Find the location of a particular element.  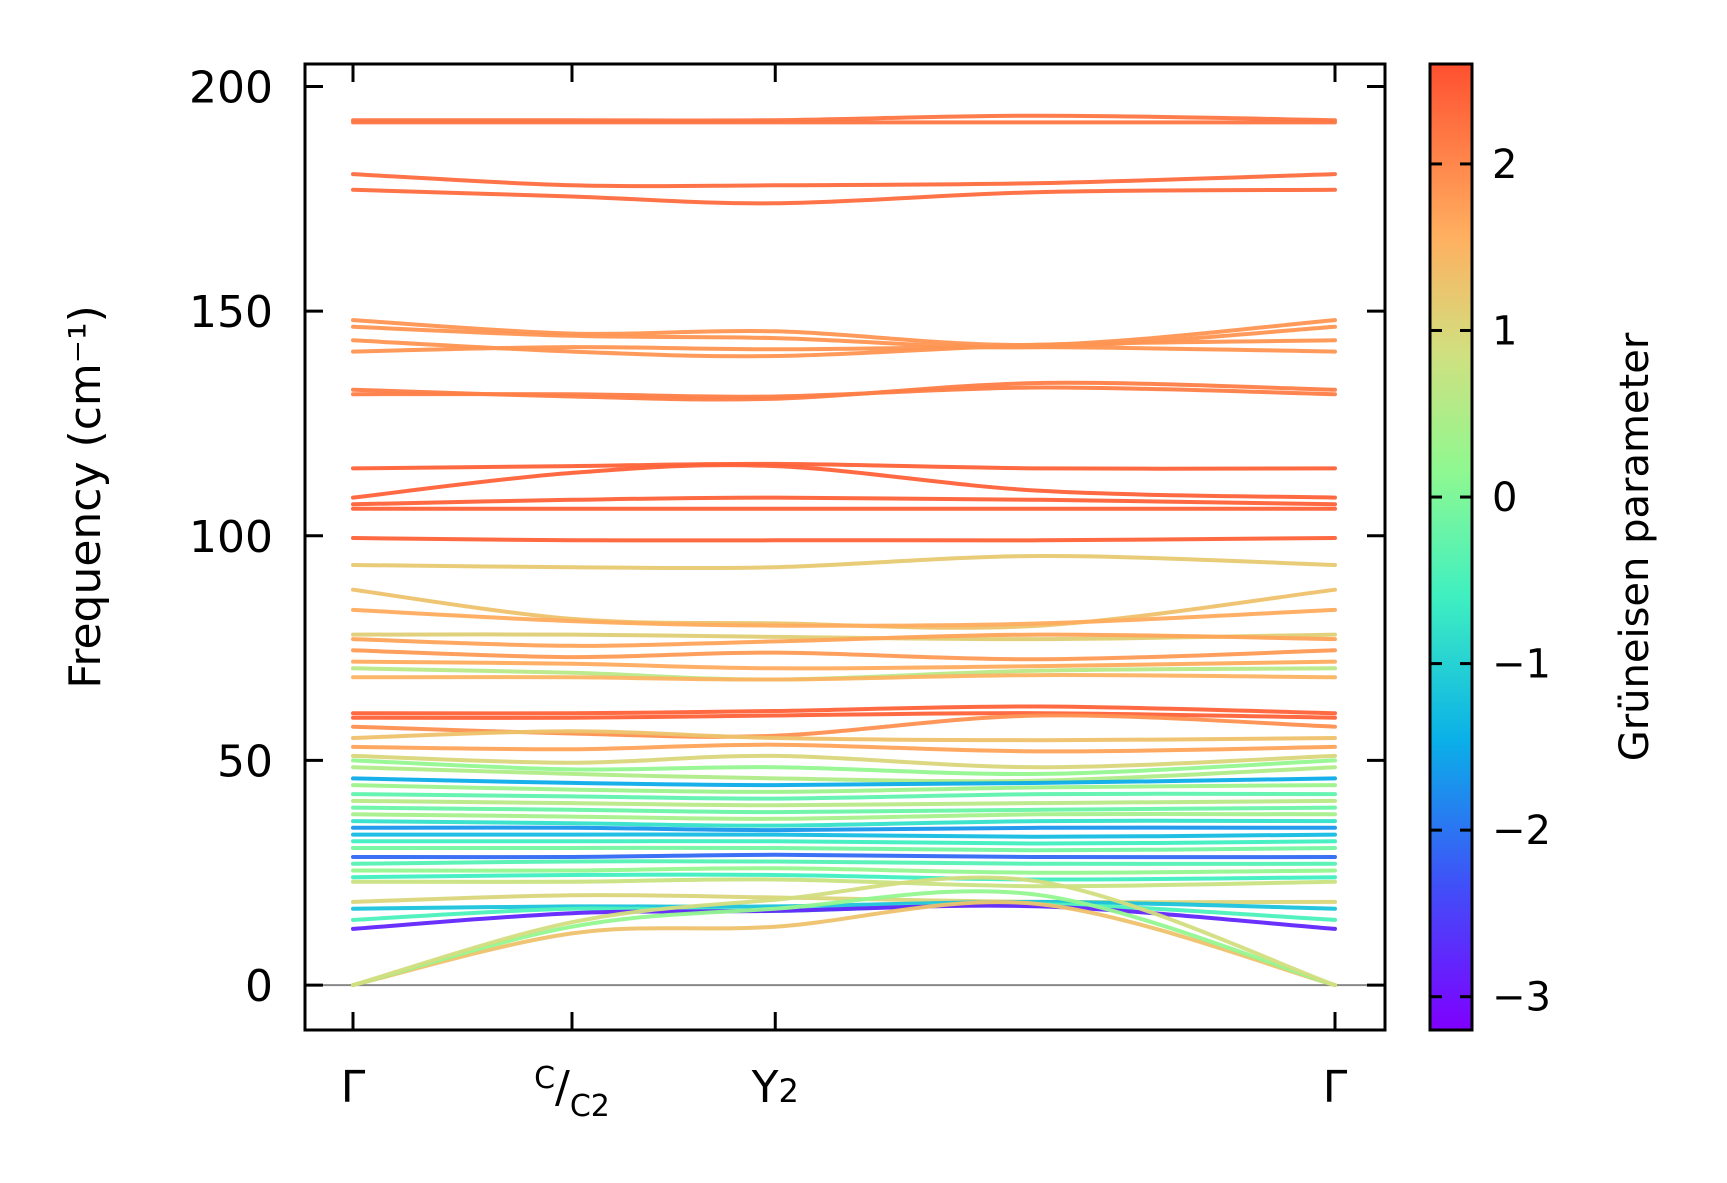

x-tick-label-1: C/C2 is located at coordinates (572, 1092).